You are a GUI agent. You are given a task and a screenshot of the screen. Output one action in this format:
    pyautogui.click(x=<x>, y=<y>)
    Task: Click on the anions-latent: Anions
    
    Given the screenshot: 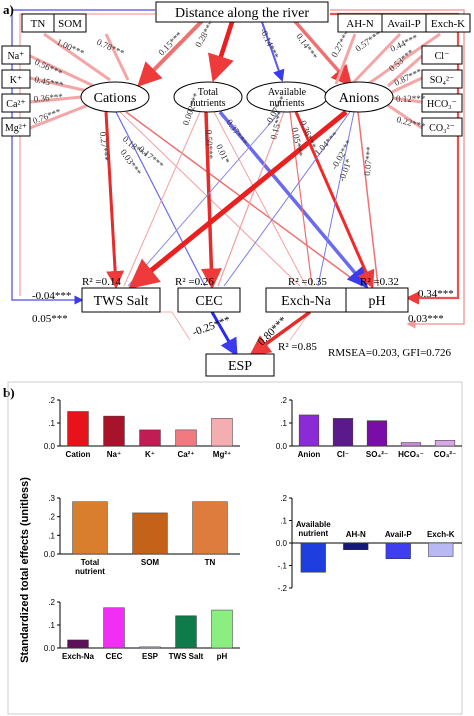 What is the action you would take?
    pyautogui.click(x=359, y=97)
    